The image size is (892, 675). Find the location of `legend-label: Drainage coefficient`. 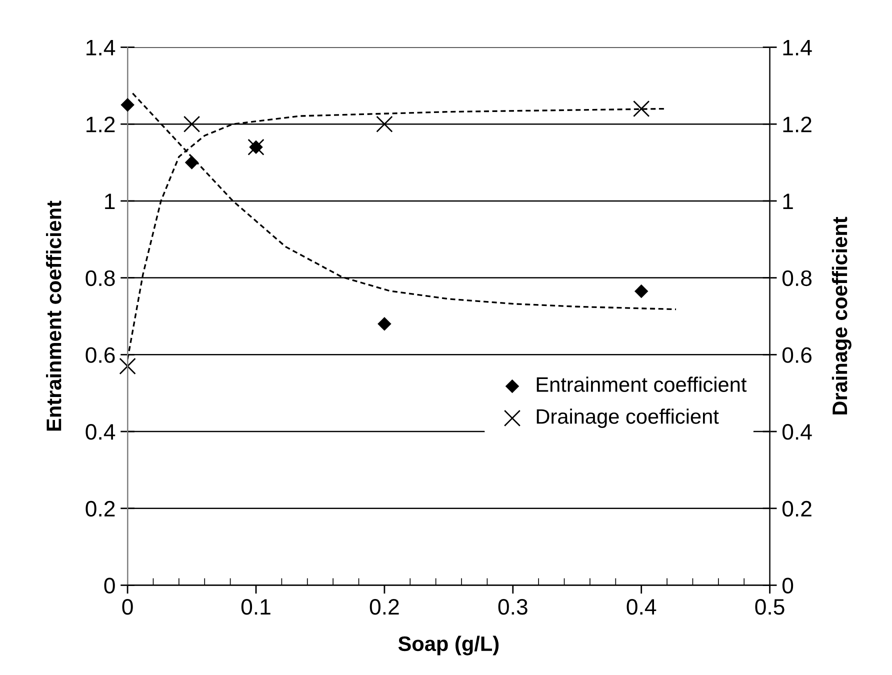

legend-label: Drainage coefficient is located at coordinates (627, 418).